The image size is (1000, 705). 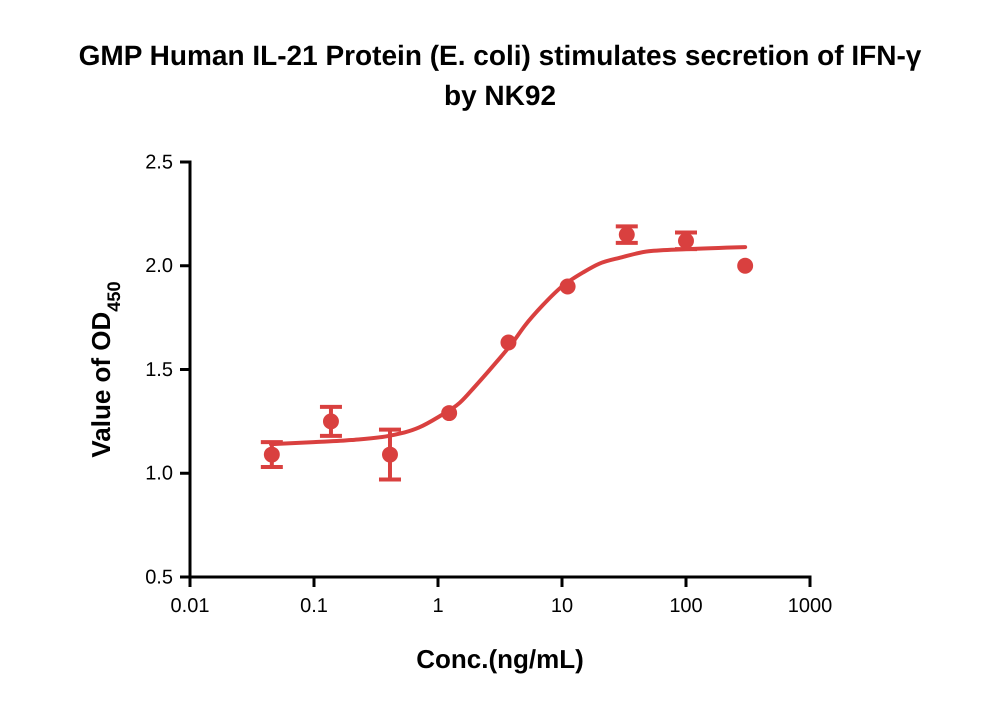 What do you see at coordinates (686, 606) in the screenshot?
I see `x-tick-label: 100` at bounding box center [686, 606].